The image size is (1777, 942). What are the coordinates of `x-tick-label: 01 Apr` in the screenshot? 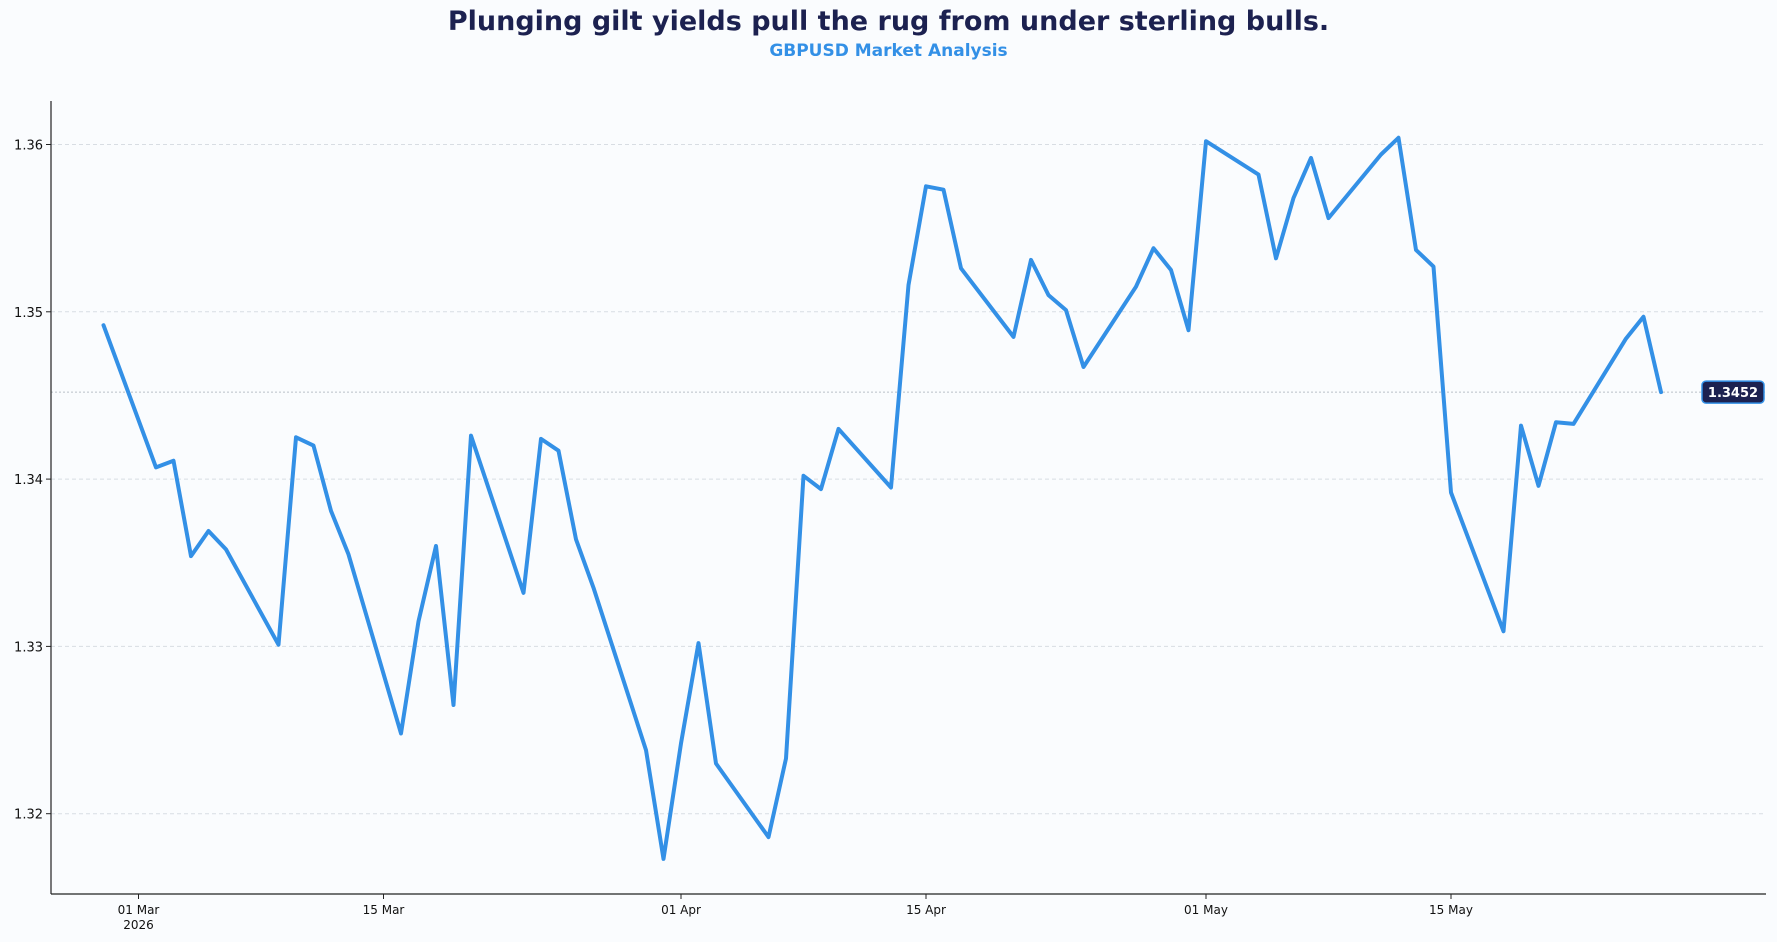 It's located at (681, 910).